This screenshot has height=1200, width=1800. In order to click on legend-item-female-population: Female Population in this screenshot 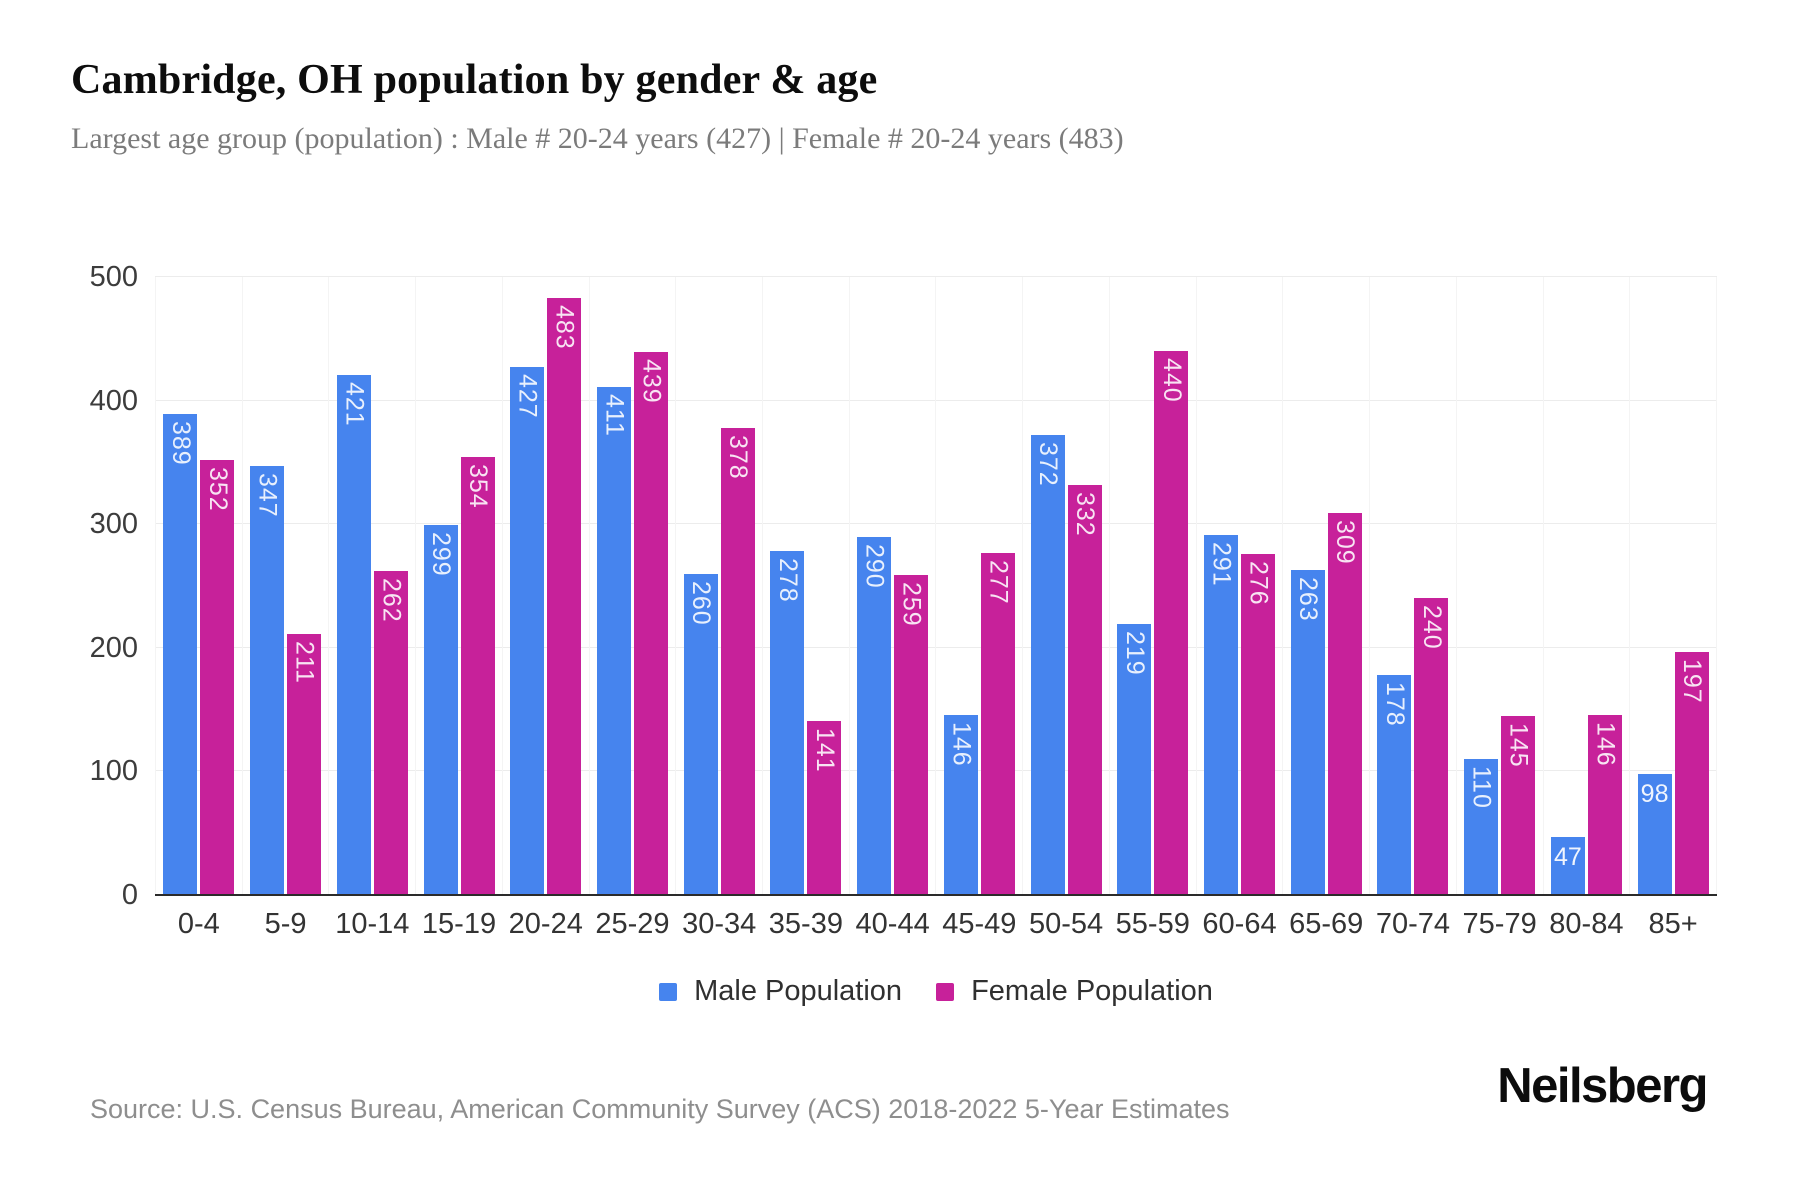, I will do `click(1074, 991)`.